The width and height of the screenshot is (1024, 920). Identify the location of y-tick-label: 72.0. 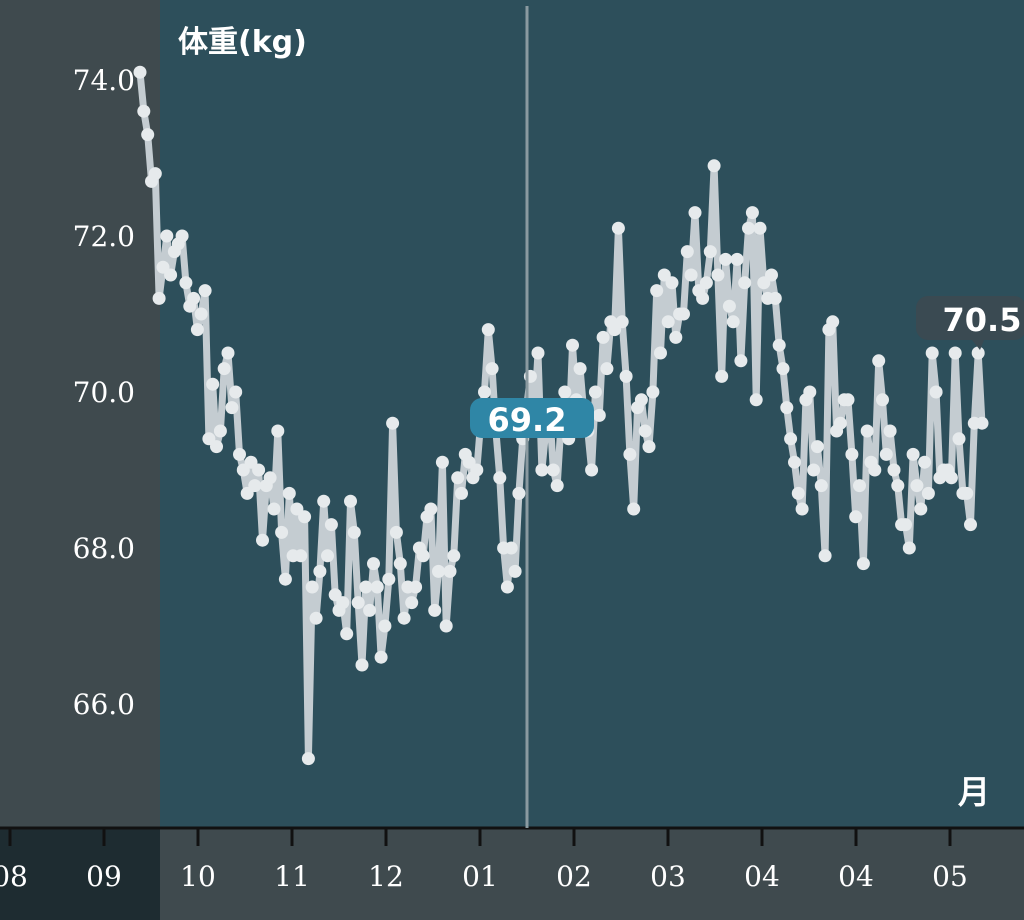
(104, 236).